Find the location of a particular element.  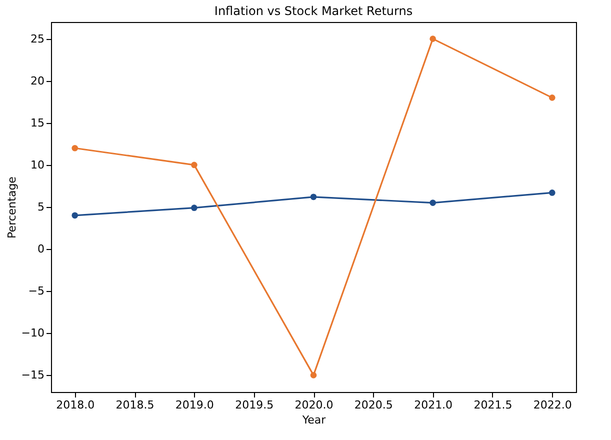

x-tick-label: 2022.0 is located at coordinates (552, 405).